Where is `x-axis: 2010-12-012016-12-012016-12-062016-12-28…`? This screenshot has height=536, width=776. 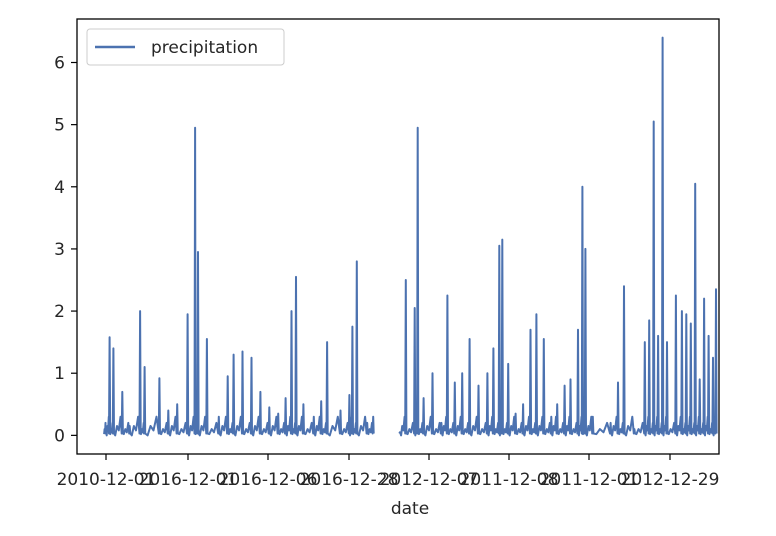 x-axis: 2010-12-012016-12-012016-12-062016-12-28… is located at coordinates (388, 472).